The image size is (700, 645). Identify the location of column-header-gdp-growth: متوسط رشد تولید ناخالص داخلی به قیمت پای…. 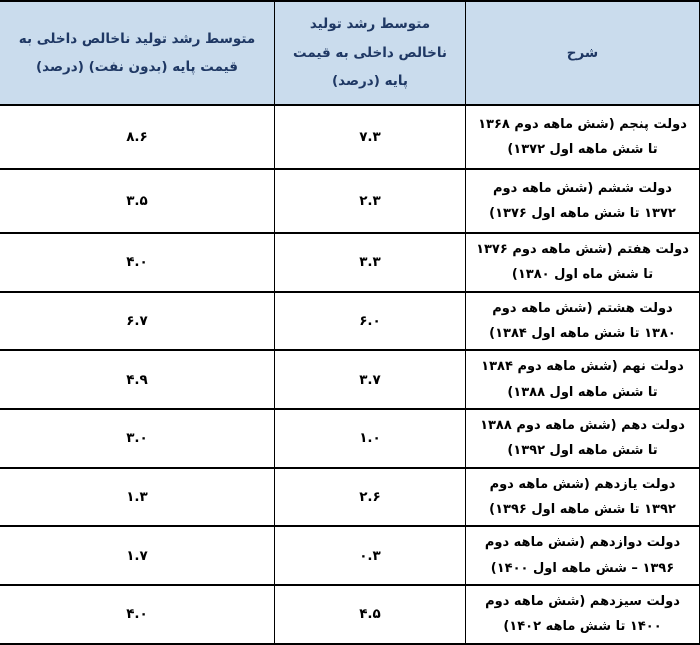
(370, 53).